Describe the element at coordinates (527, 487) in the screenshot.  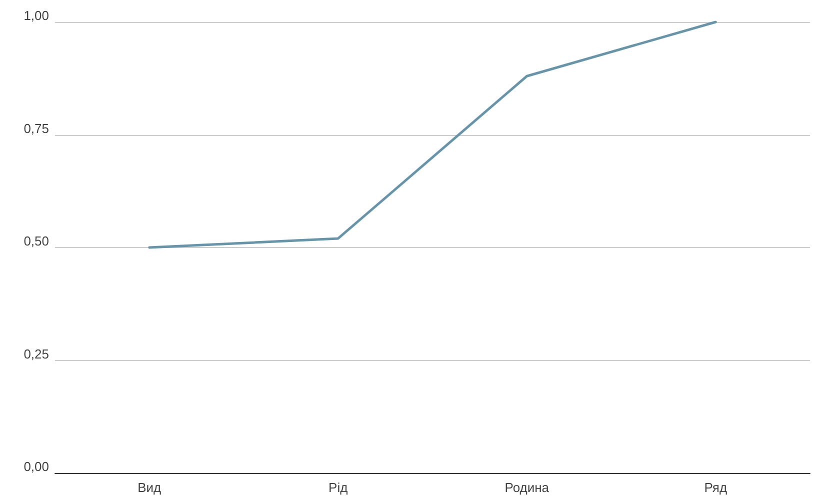
I see `x-tick-label: Родина` at that location.